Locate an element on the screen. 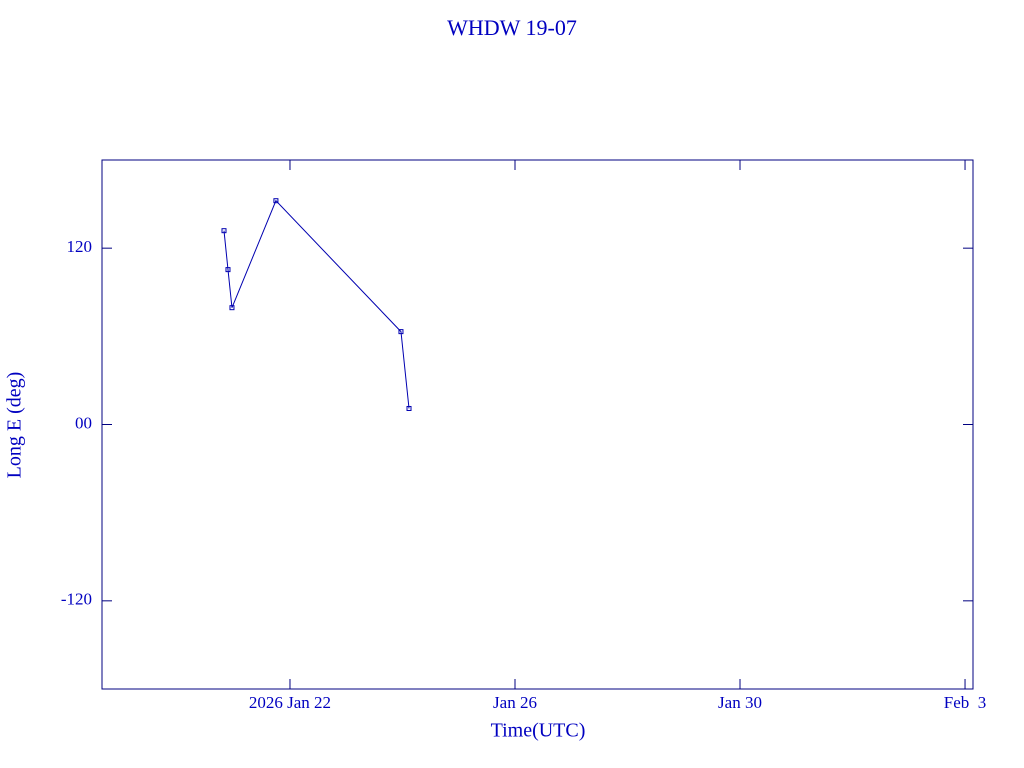 The height and width of the screenshot is (768, 1024). x-axis-label: Time(UTC) is located at coordinates (538, 731).